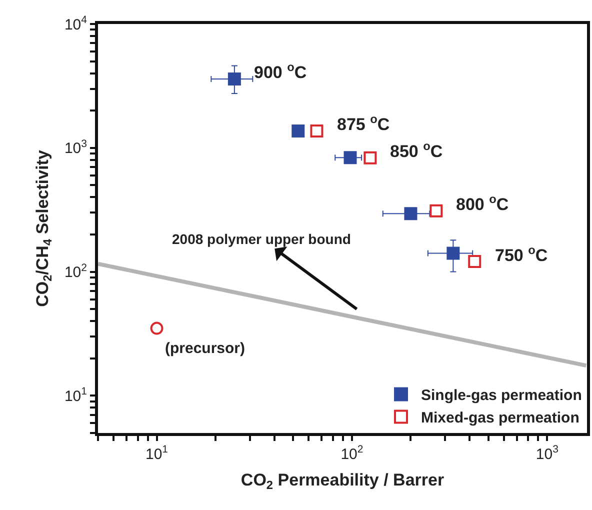  Describe the element at coordinates (205, 348) in the screenshot. I see `series-label: (precursor)` at that location.